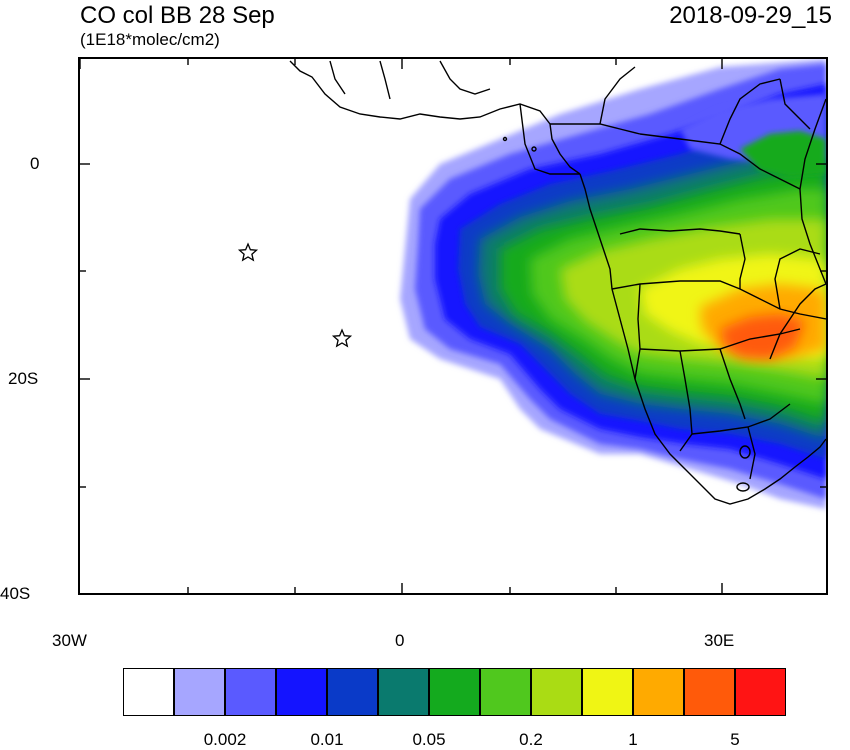 Image resolution: width=850 pixels, height=750 pixels. Describe the element at coordinates (735, 739) in the screenshot. I see `colorbar-label: 5` at that location.